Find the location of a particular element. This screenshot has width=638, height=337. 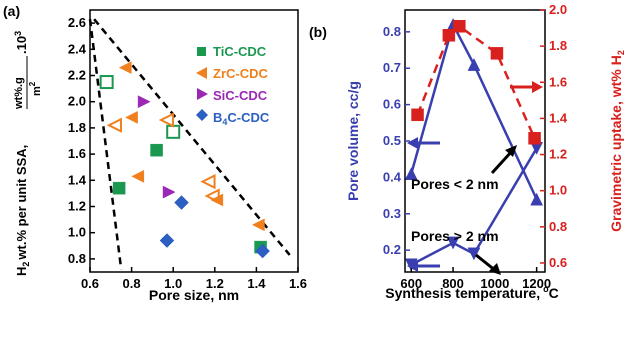

annotation-pores-lt-2nm: Pores < 2 nm is located at coordinates (455, 184).